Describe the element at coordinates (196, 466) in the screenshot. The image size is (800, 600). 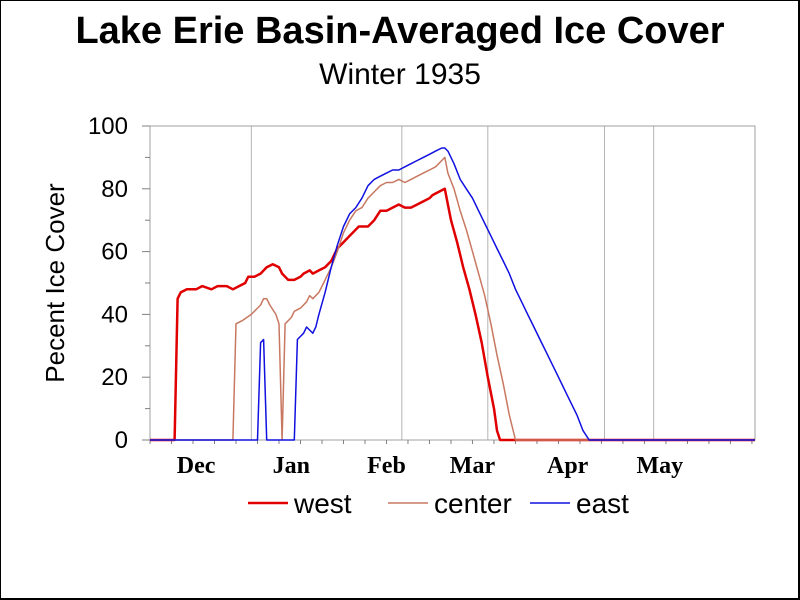
I see `x-tick-label: Dec` at that location.